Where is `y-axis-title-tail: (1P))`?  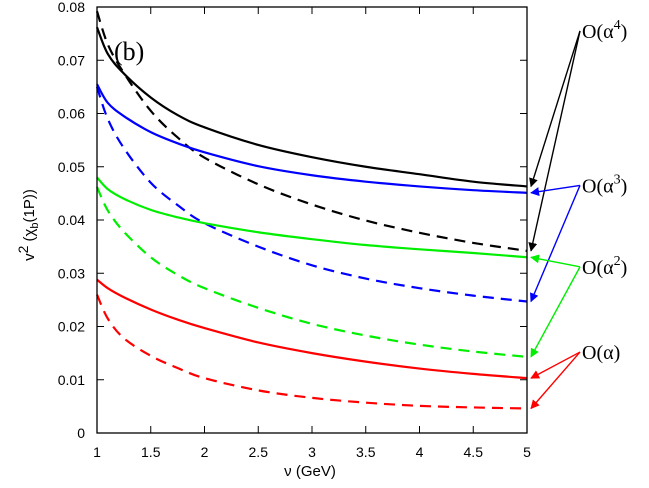
y-axis-title-tail: (1P)) is located at coordinates (29, 205).